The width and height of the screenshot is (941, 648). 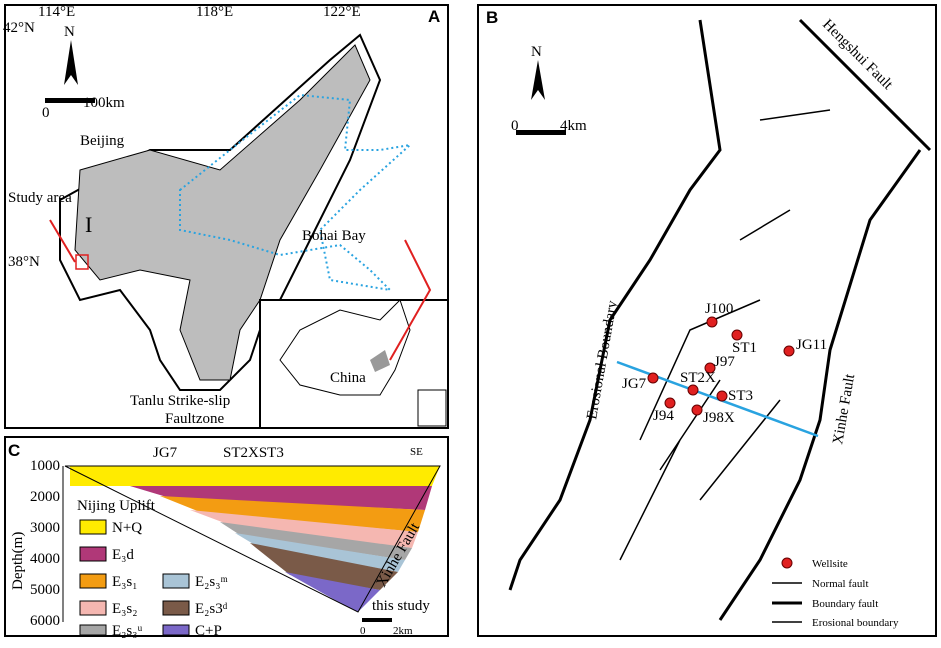 I want to click on axis-title: Depth(m), so click(x=18, y=561).